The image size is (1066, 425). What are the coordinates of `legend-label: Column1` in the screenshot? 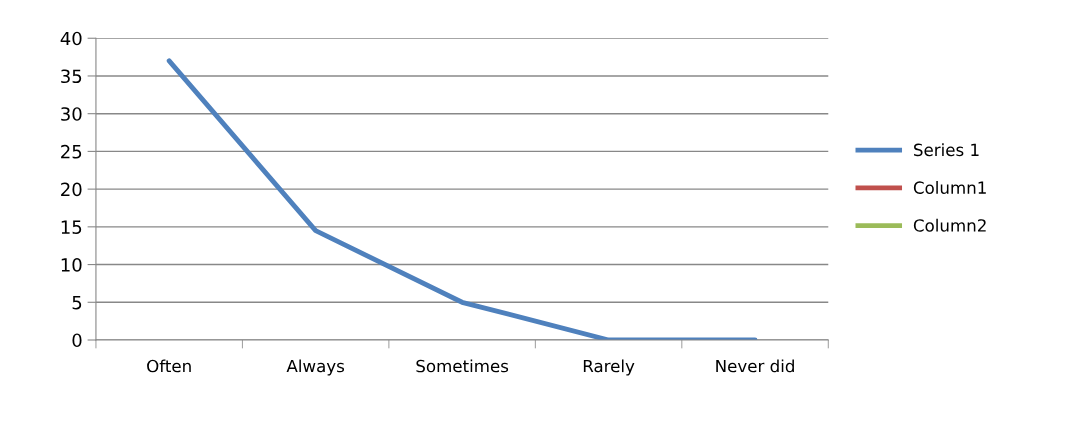 It's located at (949, 187).